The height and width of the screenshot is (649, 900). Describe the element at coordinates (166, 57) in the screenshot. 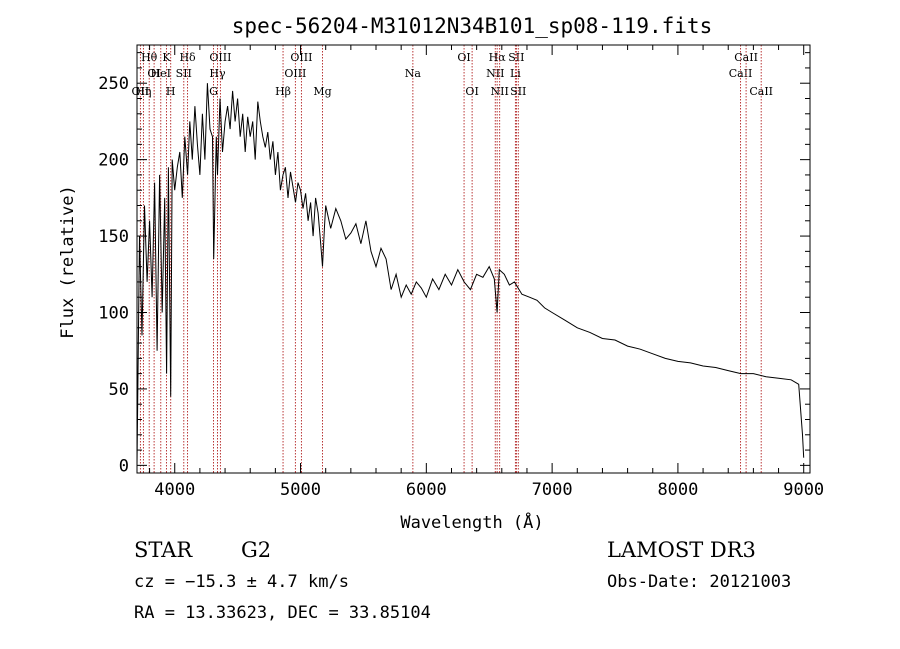

I see `spectral-line-label: K` at that location.